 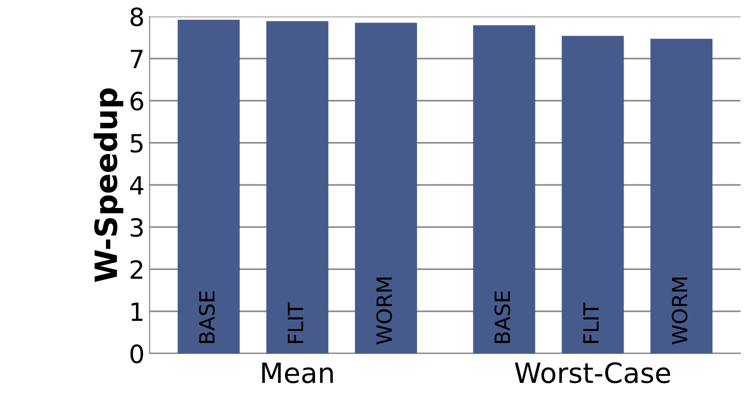 What do you see at coordinates (136, 143) in the screenshot?
I see `y-tick-label: 5` at bounding box center [136, 143].